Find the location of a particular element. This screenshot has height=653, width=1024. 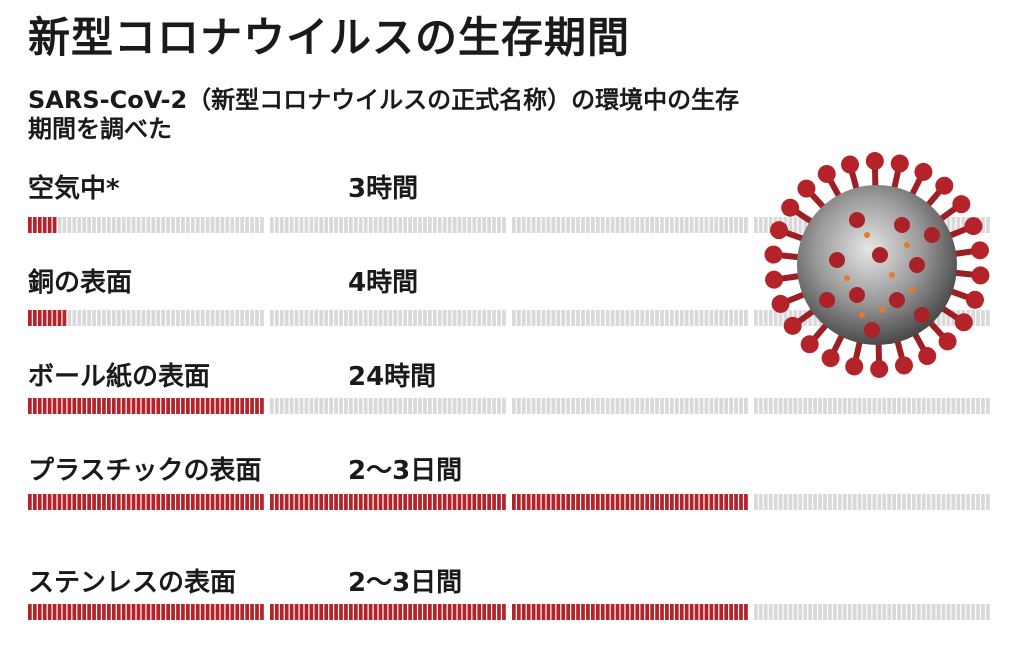

value-label: 4時間 is located at coordinates (383, 283).